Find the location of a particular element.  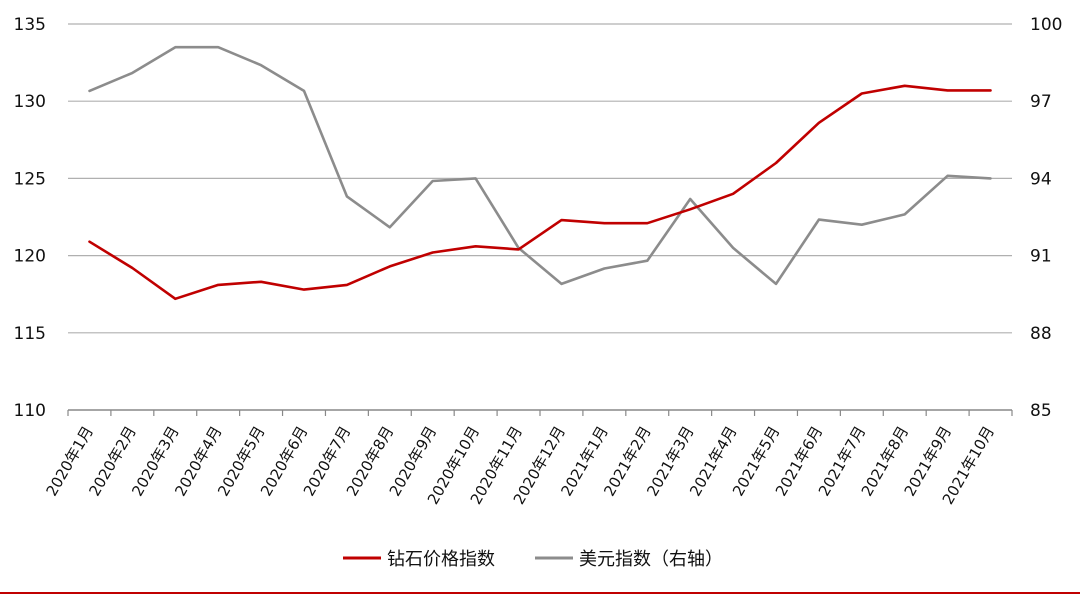

right-axis-ticks: 85 88 91 94 97 100 is located at coordinates (1046, 218).